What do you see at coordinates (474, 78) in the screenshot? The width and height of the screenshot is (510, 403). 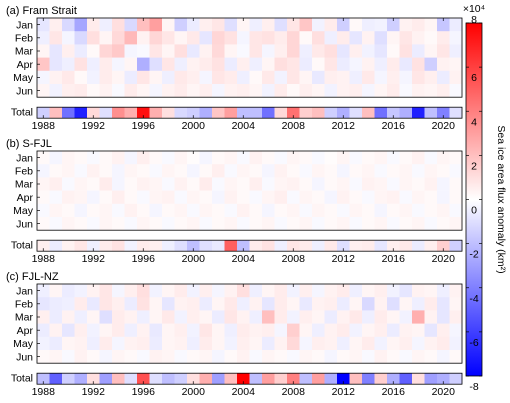 I see `colorbar-tick-label: 6` at bounding box center [474, 78].